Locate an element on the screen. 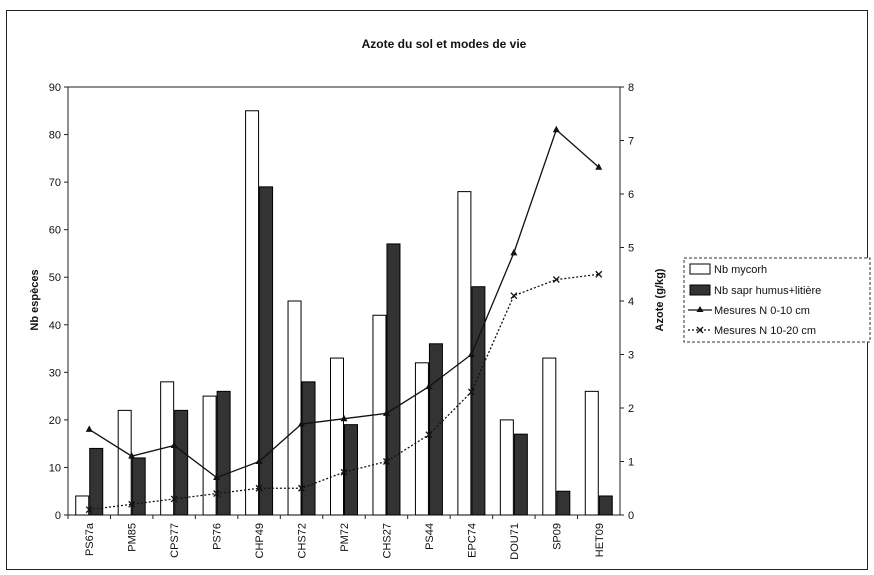 Image resolution: width=874 pixels, height=575 pixels. y2-tick-label: 2 is located at coordinates (631, 409).